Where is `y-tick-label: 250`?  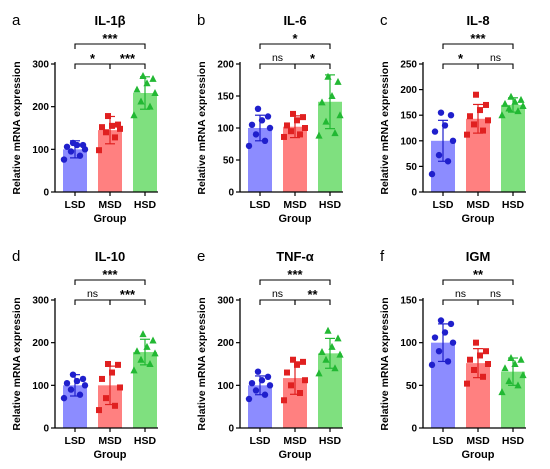
y-tick-label: 250 is located at coordinates (408, 65).